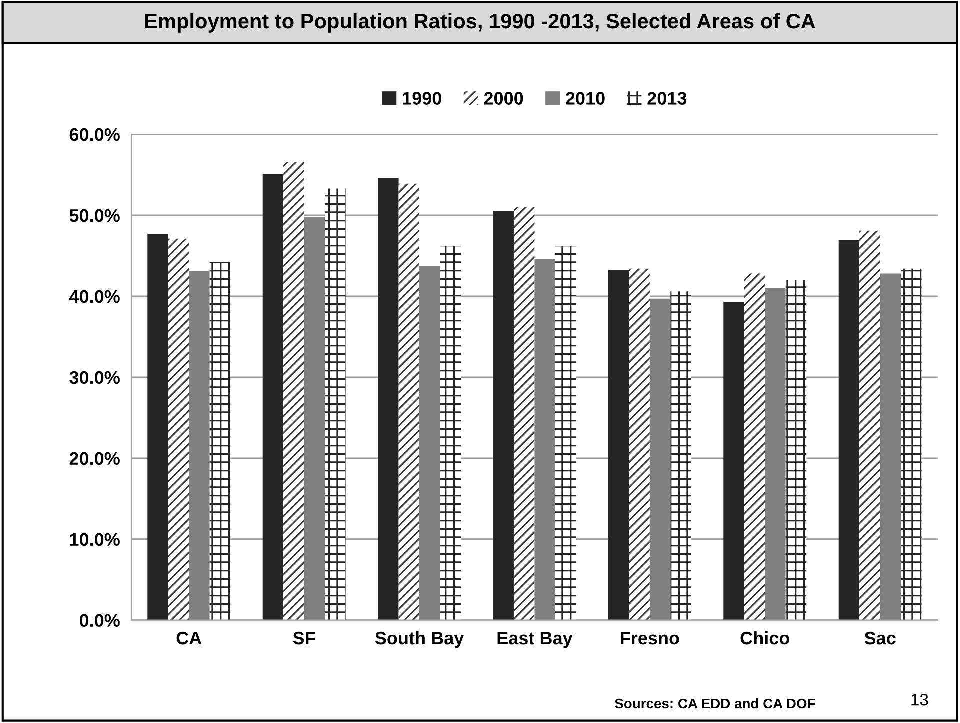  Describe the element at coordinates (585, 98) in the screenshot. I see `legend-label: 2010` at that location.